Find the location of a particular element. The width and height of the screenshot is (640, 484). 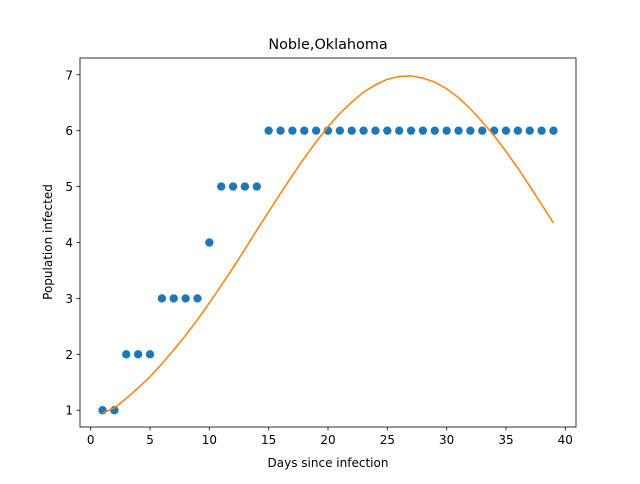

y-tick-label: 4 is located at coordinates (69, 243).